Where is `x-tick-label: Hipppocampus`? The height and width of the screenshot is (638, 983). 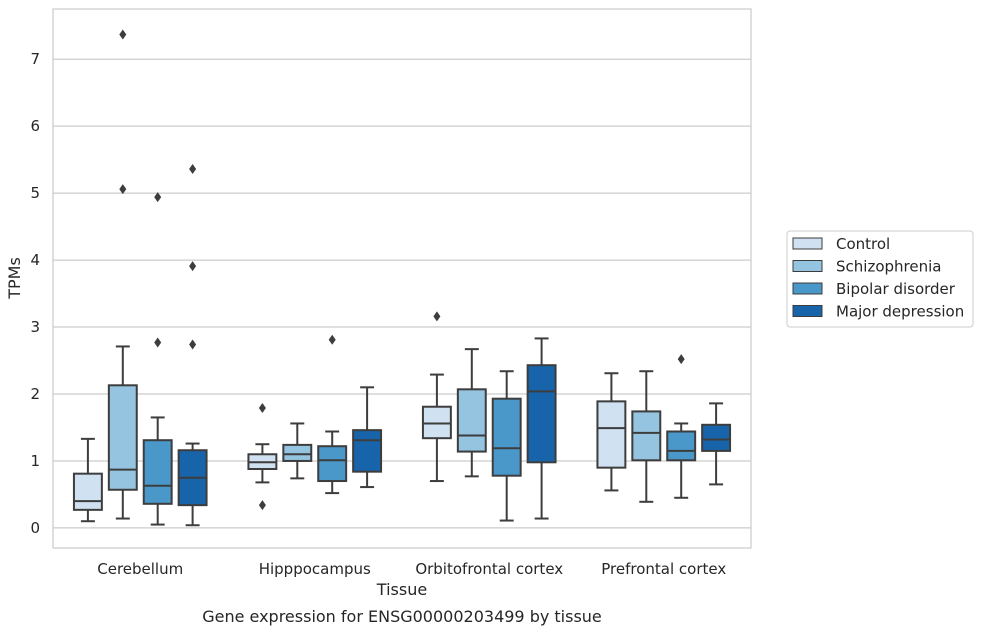
x-tick-label: Hipppocampus is located at coordinates (315, 569).